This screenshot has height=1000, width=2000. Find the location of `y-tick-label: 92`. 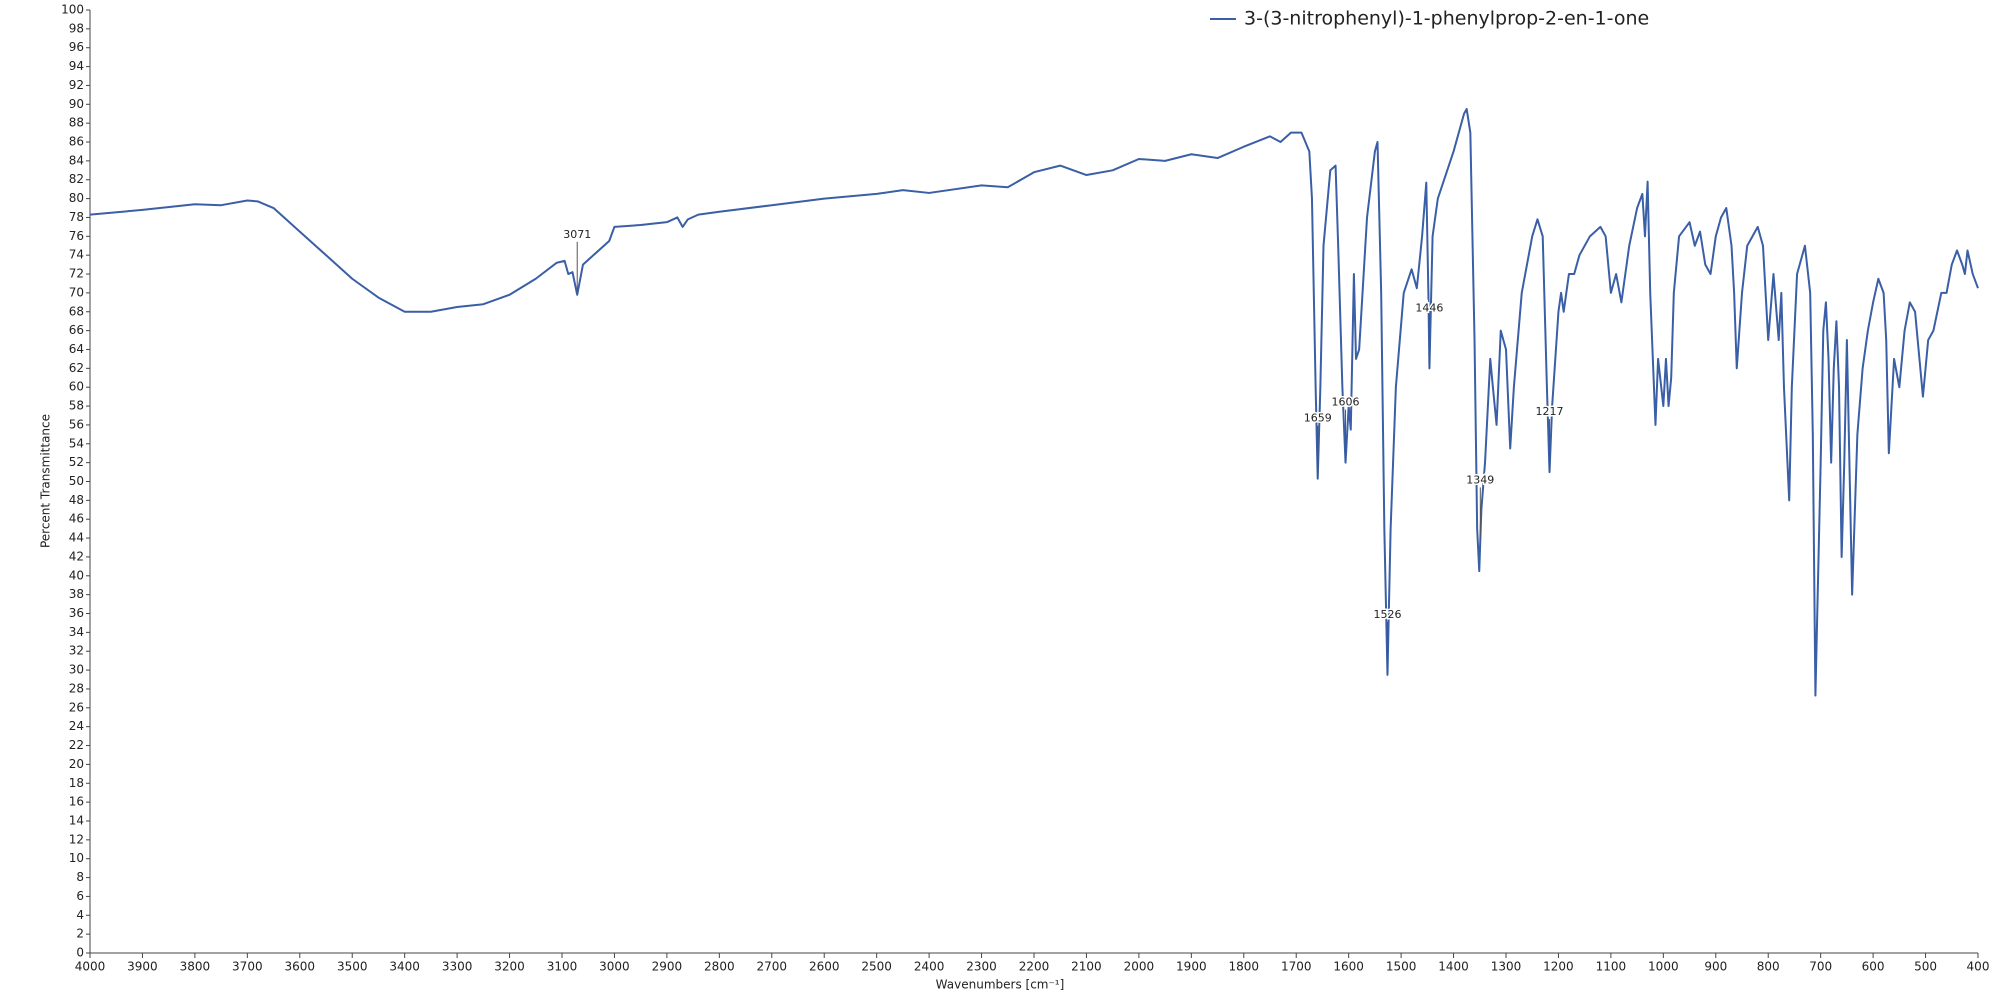

y-tick-label: 92 is located at coordinates (76, 85).